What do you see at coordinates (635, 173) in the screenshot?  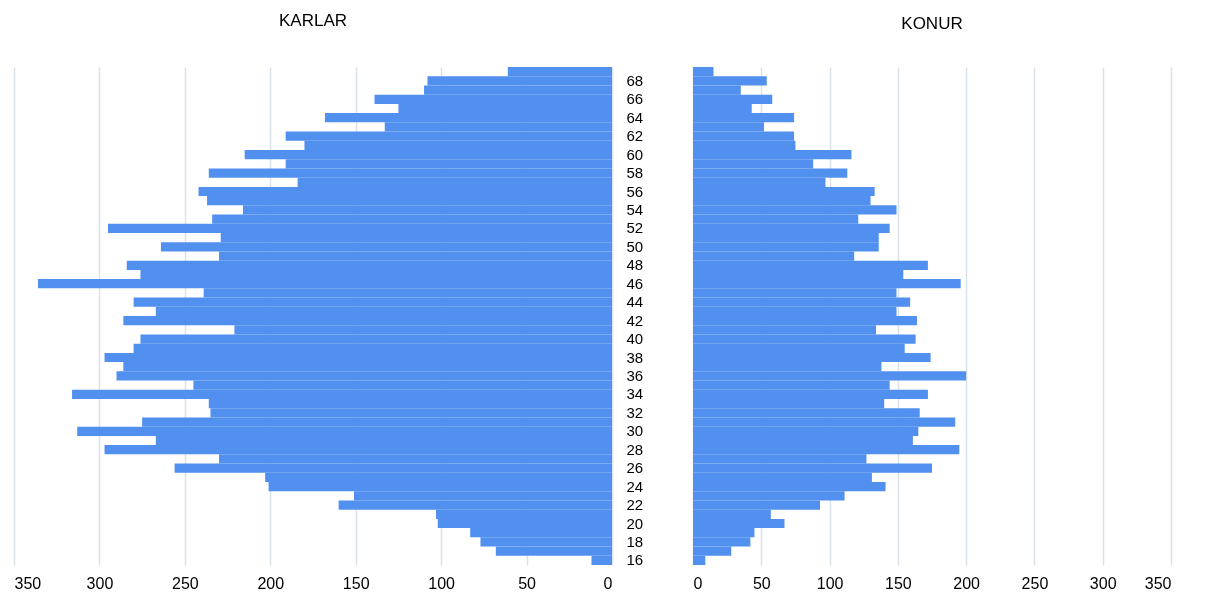 I see `y-tick-label: 58` at bounding box center [635, 173].